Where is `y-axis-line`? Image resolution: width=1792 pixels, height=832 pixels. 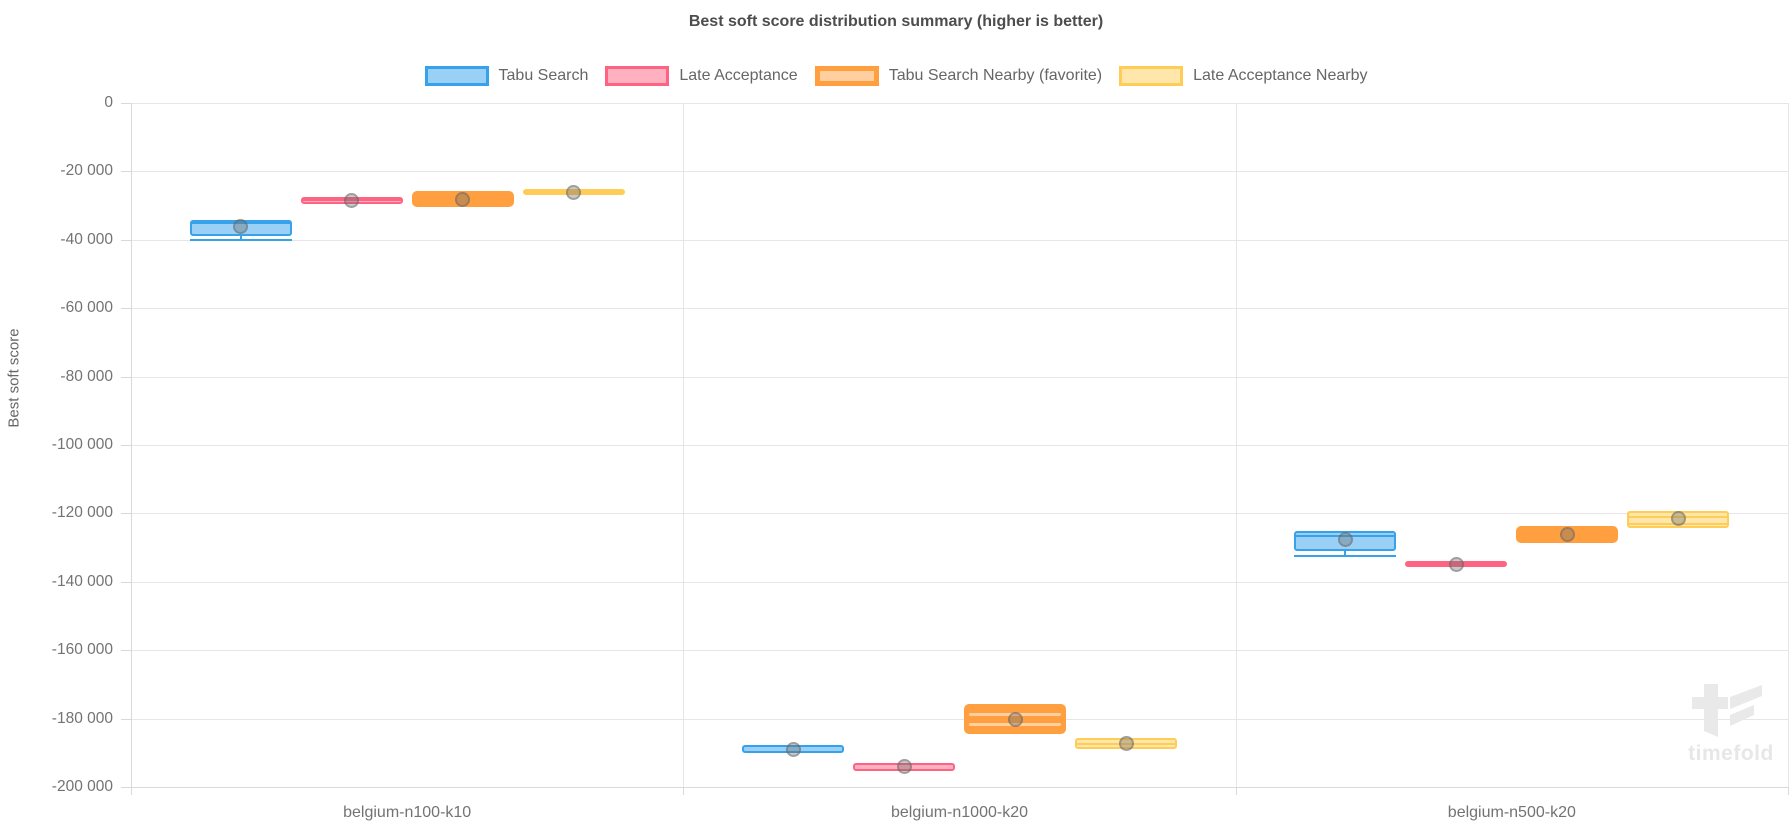 y-axis-line is located at coordinates (131, 445).